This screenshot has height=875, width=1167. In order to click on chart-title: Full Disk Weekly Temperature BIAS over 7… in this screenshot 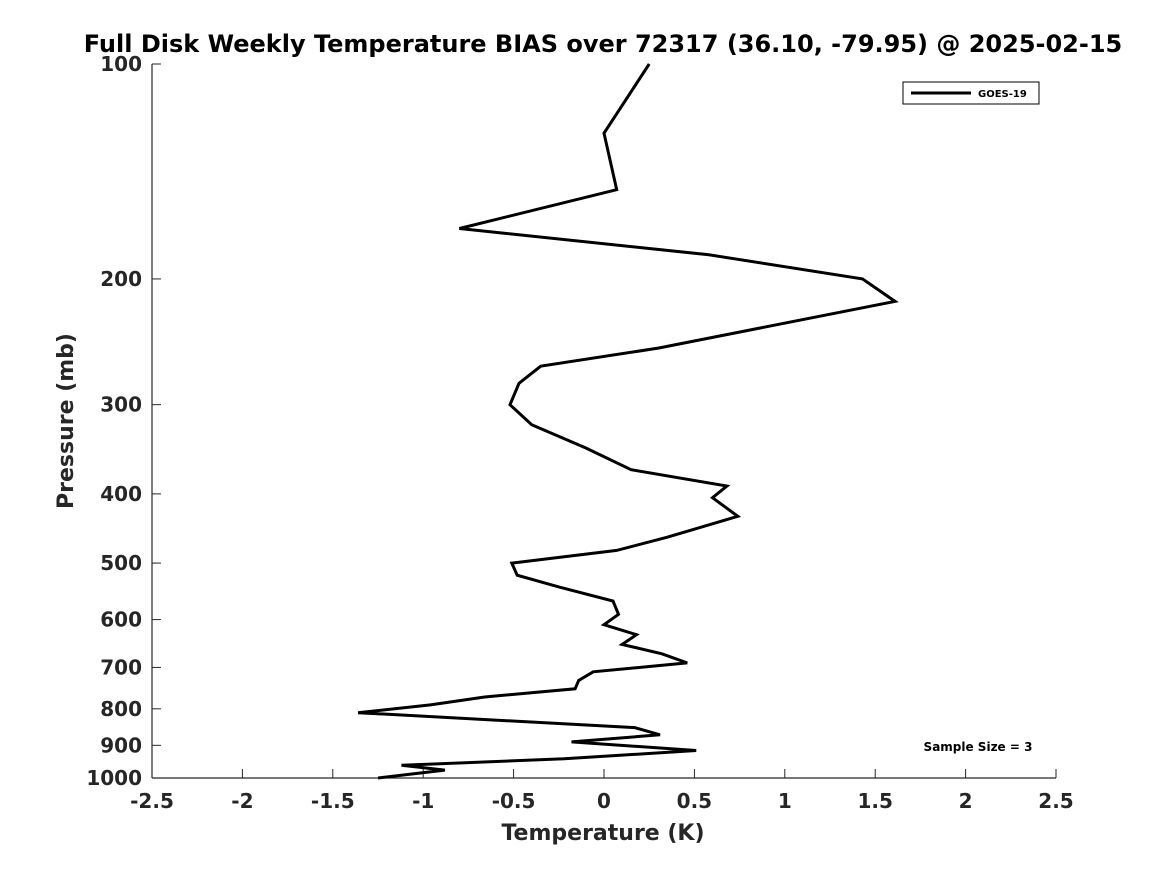, I will do `click(603, 44)`.